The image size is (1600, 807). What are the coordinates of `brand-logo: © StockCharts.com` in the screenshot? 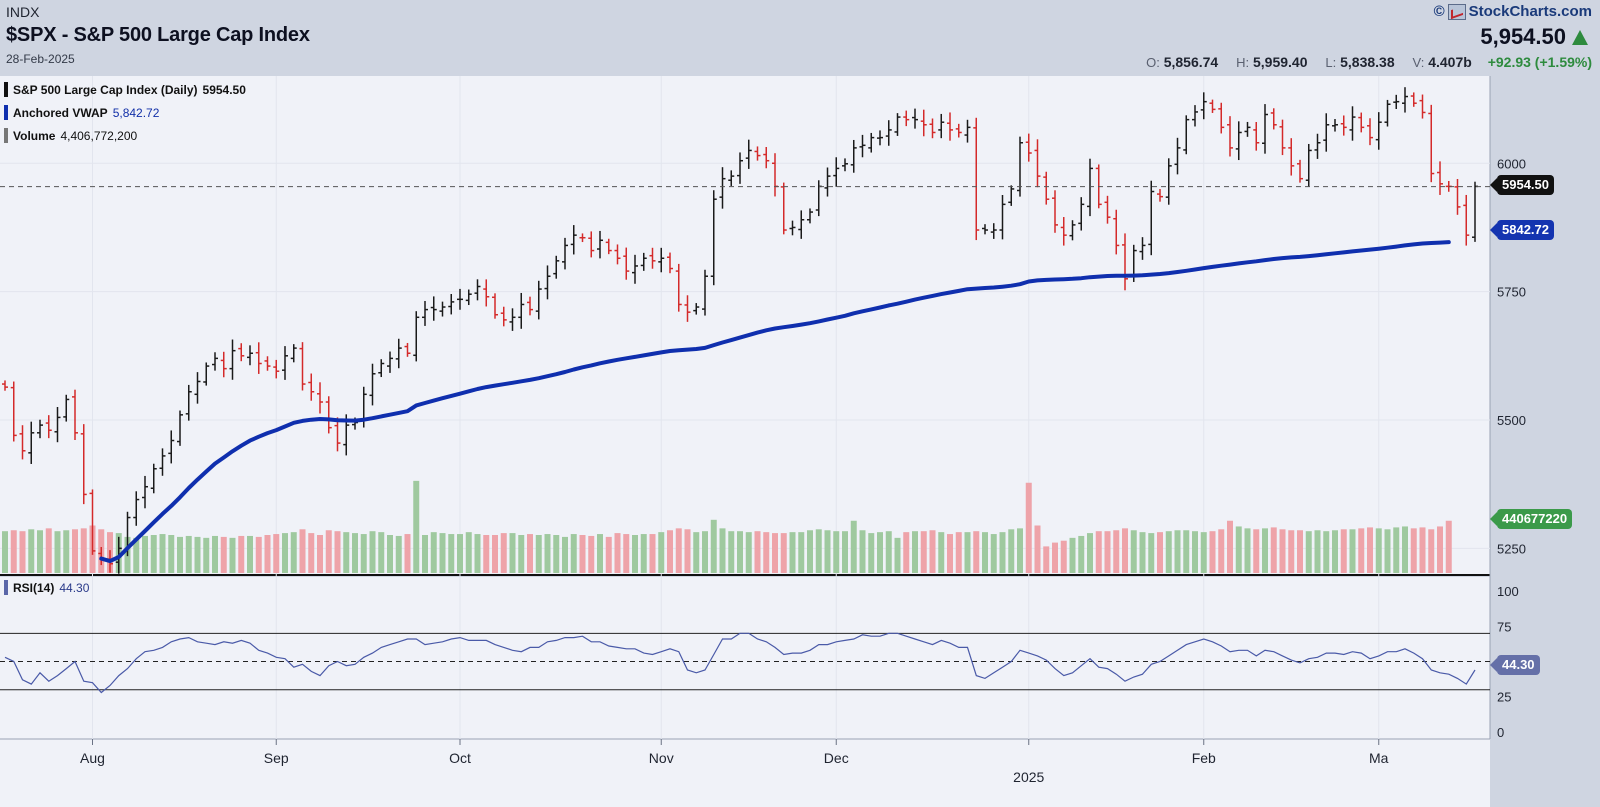 It's located at (1513, 11).